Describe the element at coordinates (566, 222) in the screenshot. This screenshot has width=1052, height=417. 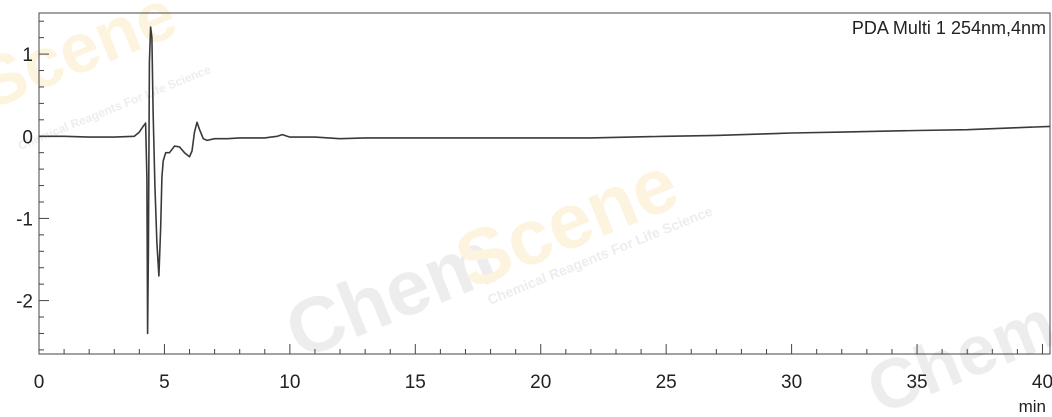
I see `watermark-brand-scene-1: Scene` at that location.